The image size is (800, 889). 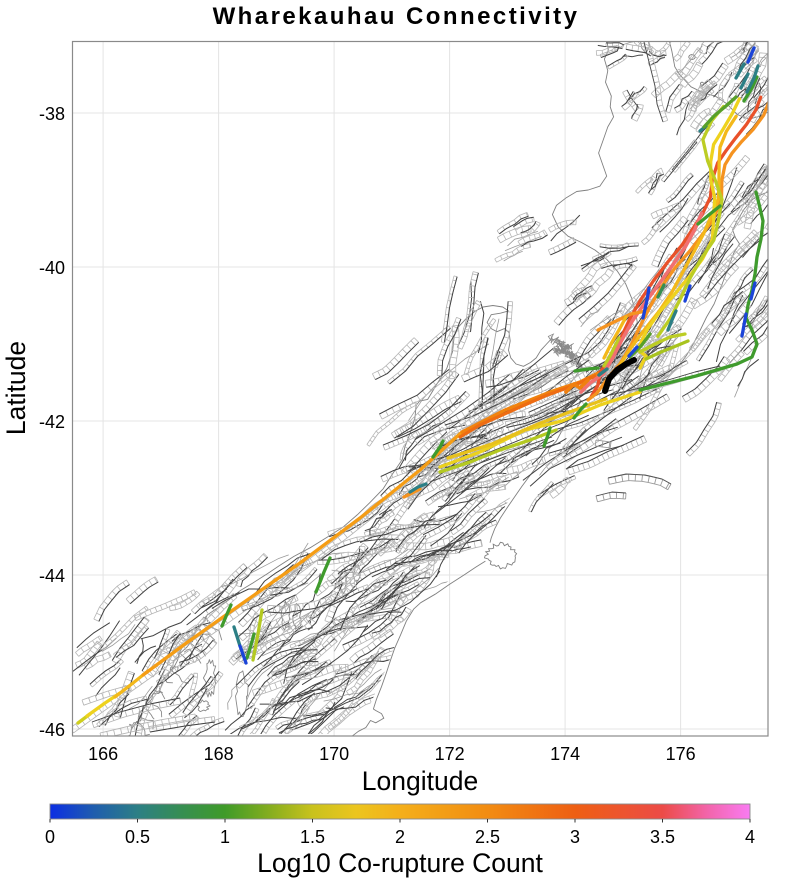 What do you see at coordinates (52, 730) in the screenshot?
I see `svg-text: -46` at bounding box center [52, 730].